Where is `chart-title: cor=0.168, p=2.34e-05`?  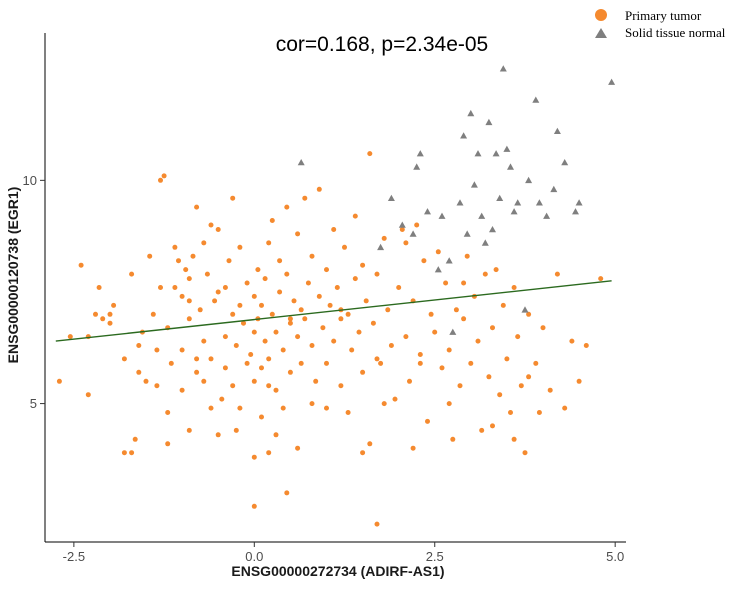 chart-title: cor=0.168, p=2.34e-05 is located at coordinates (382, 44).